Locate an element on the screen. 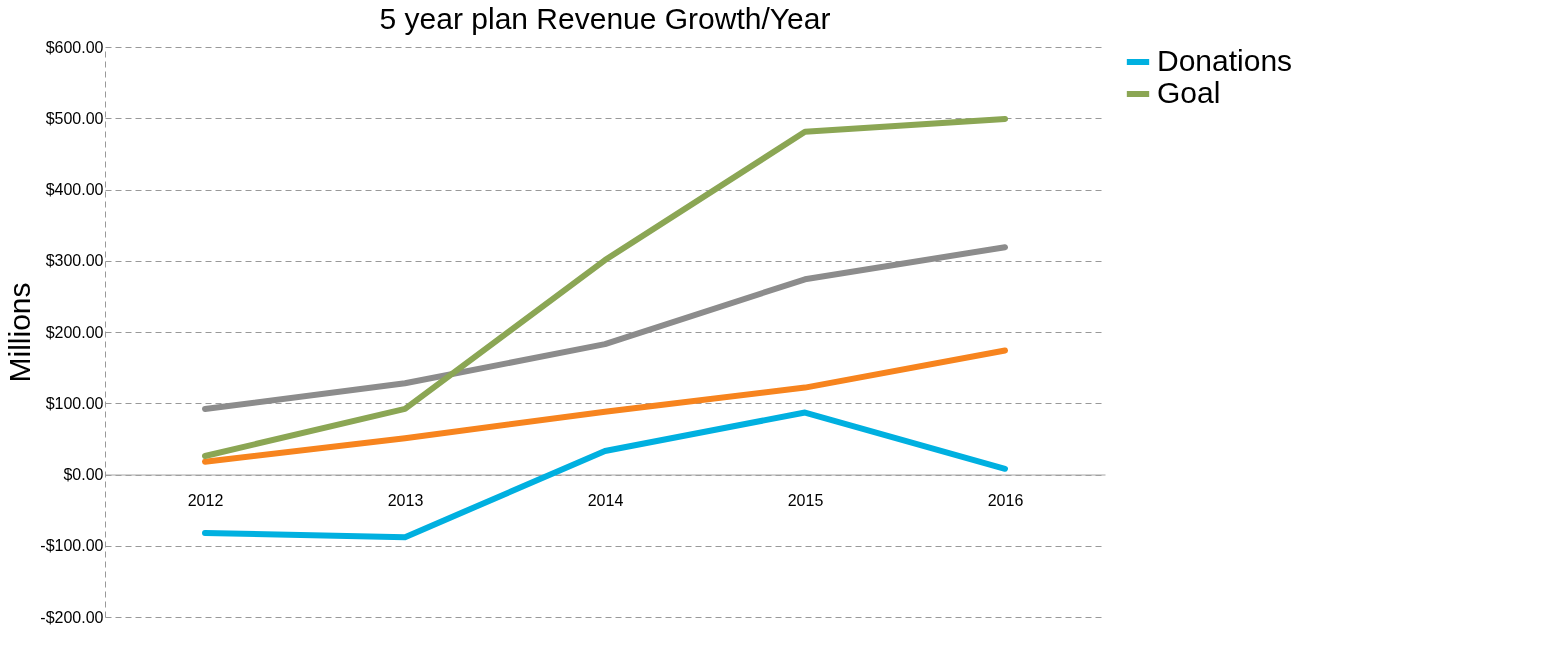 This screenshot has width=1553, height=671. y-tick-label: $600.00 is located at coordinates (74, 47).